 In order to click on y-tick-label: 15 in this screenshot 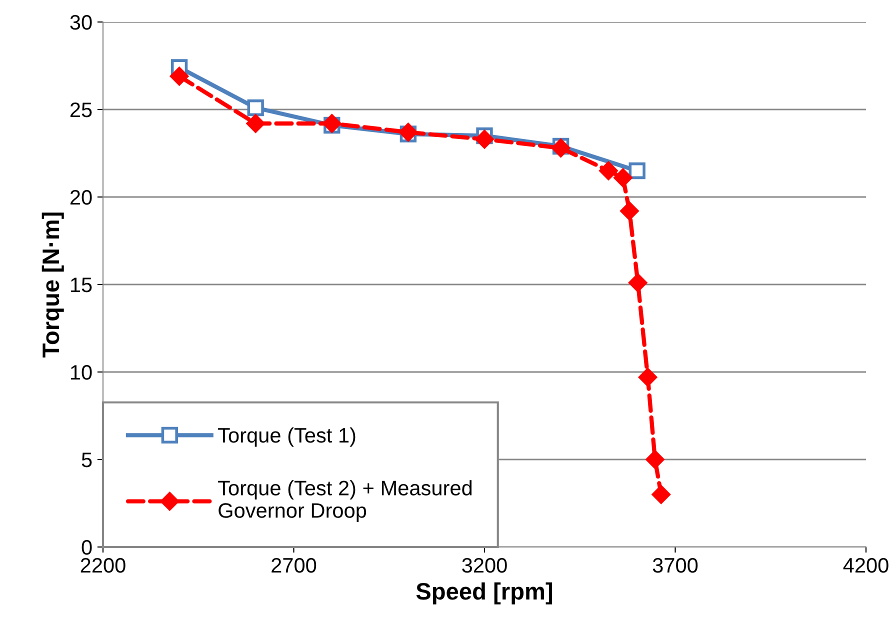, I will do `click(81, 285)`.